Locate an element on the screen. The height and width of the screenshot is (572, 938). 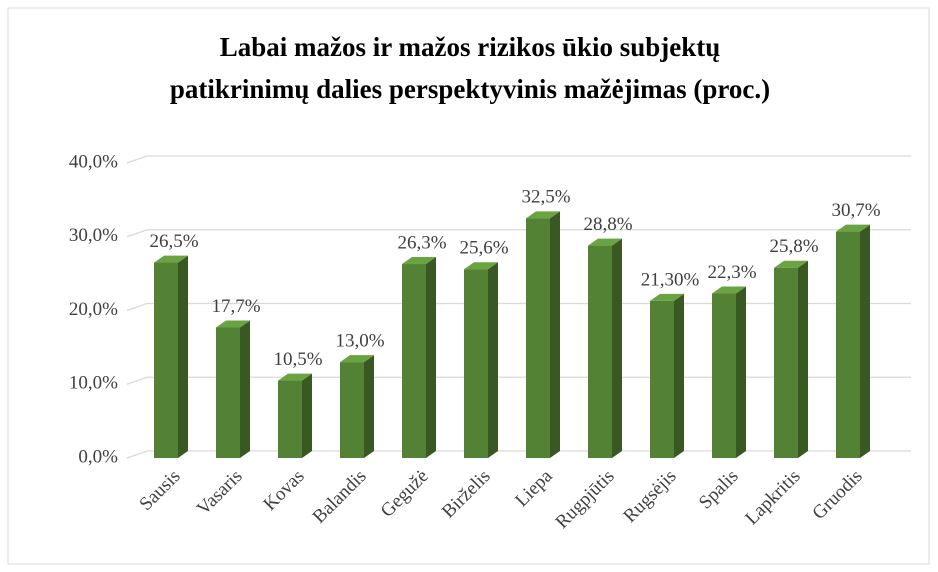
data-label: 26,5% is located at coordinates (173, 241).